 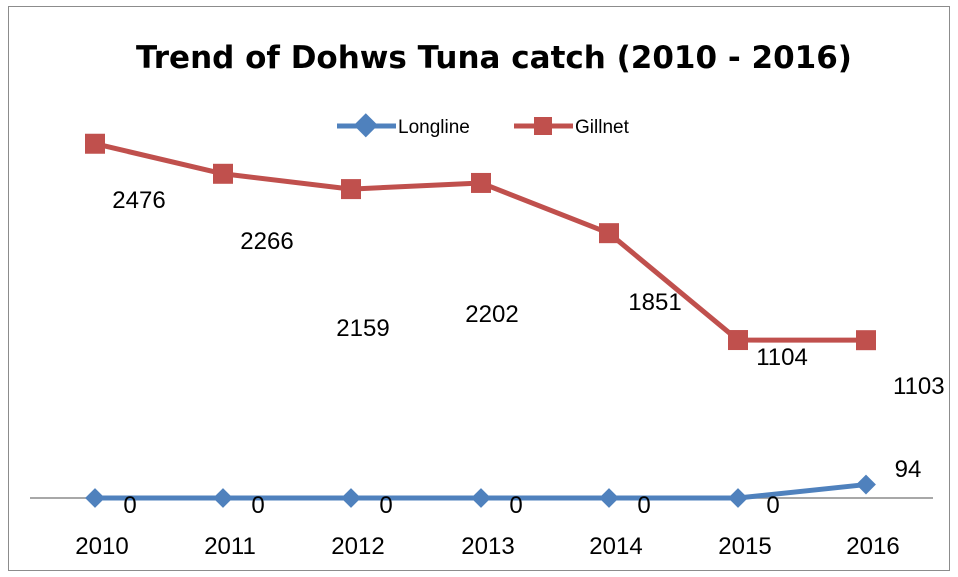 What do you see at coordinates (866, 340) in the screenshot?
I see `point-gillnet-2016` at bounding box center [866, 340].